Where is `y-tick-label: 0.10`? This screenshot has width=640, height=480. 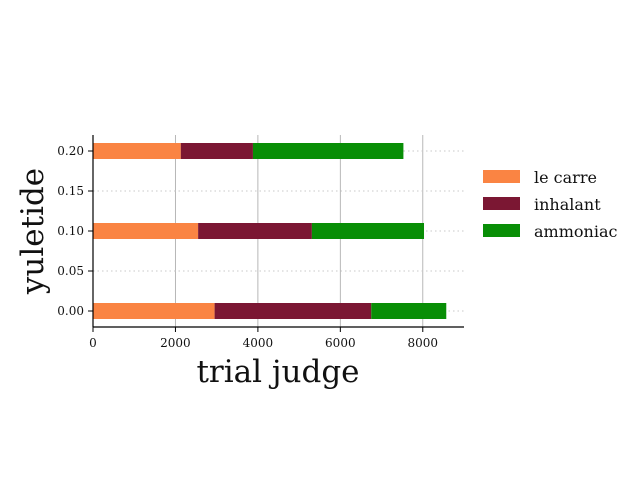
y-tick-label: 0.10 is located at coordinates (70, 231).